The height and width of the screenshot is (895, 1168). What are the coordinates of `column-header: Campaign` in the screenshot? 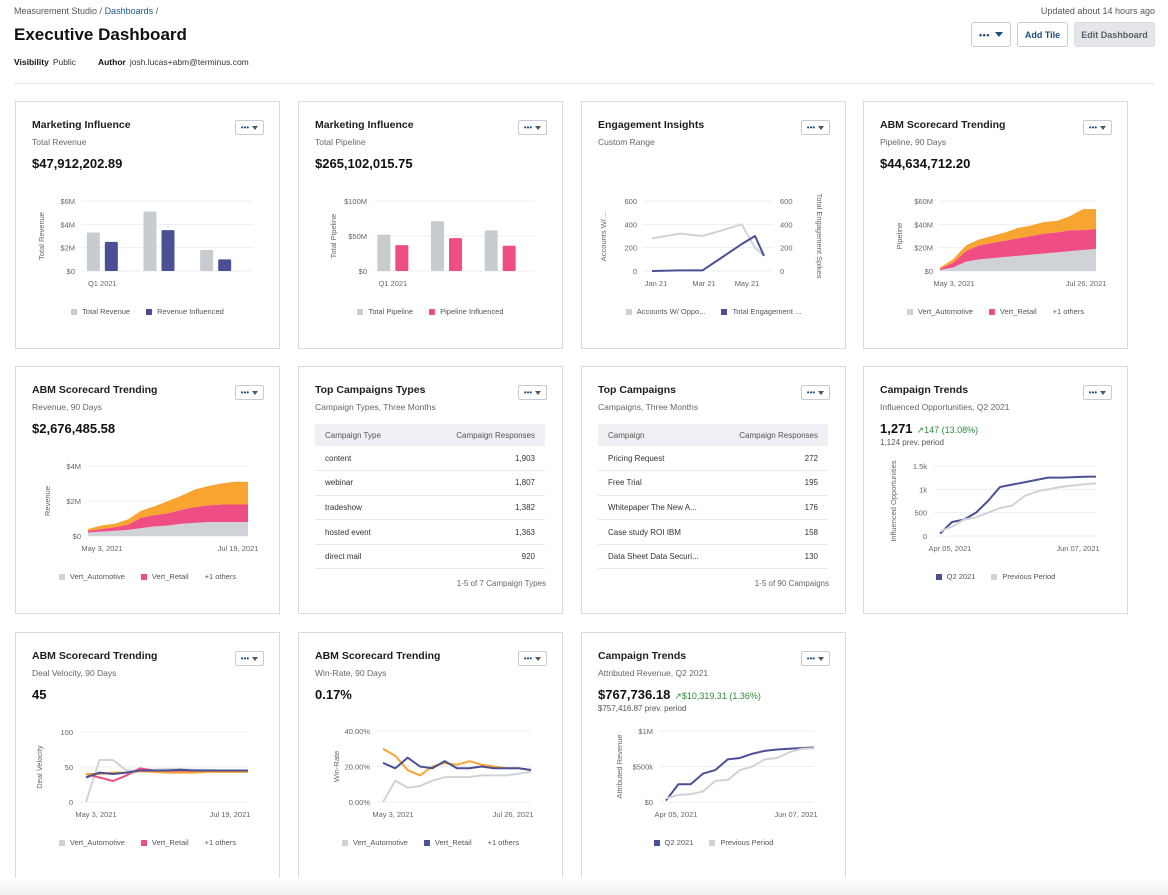 It's located at (659, 435).